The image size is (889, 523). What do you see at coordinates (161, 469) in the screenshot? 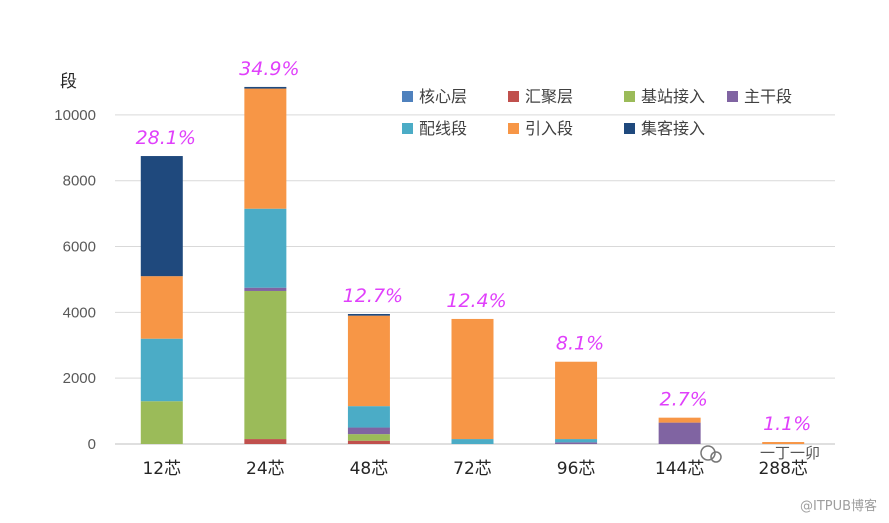
I see `x-category-label: 12芯` at bounding box center [161, 469].